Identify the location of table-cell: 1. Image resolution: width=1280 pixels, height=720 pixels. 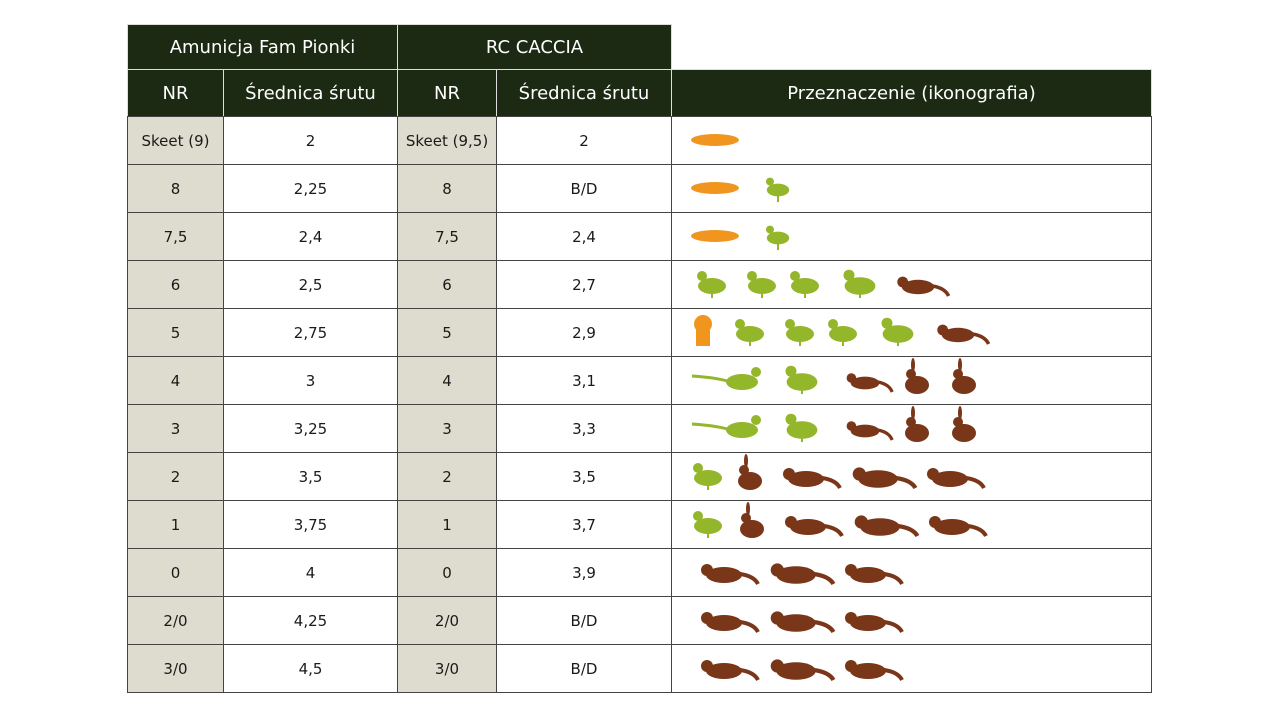
(447, 524).